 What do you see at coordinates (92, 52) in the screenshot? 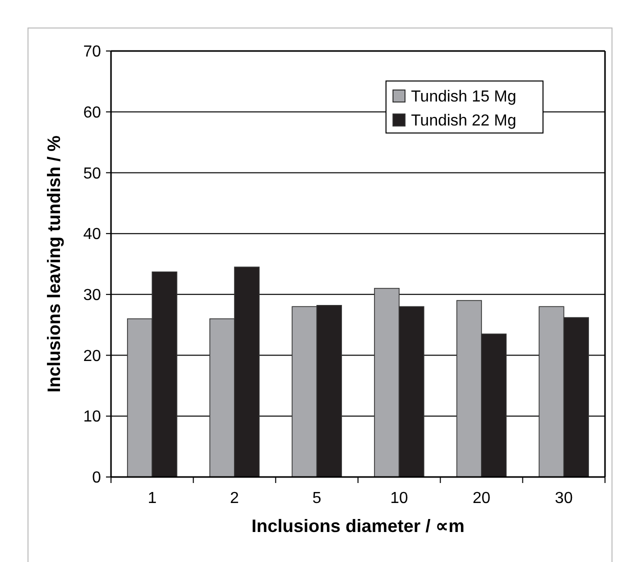
I see `y-tick-label: 70` at bounding box center [92, 52].